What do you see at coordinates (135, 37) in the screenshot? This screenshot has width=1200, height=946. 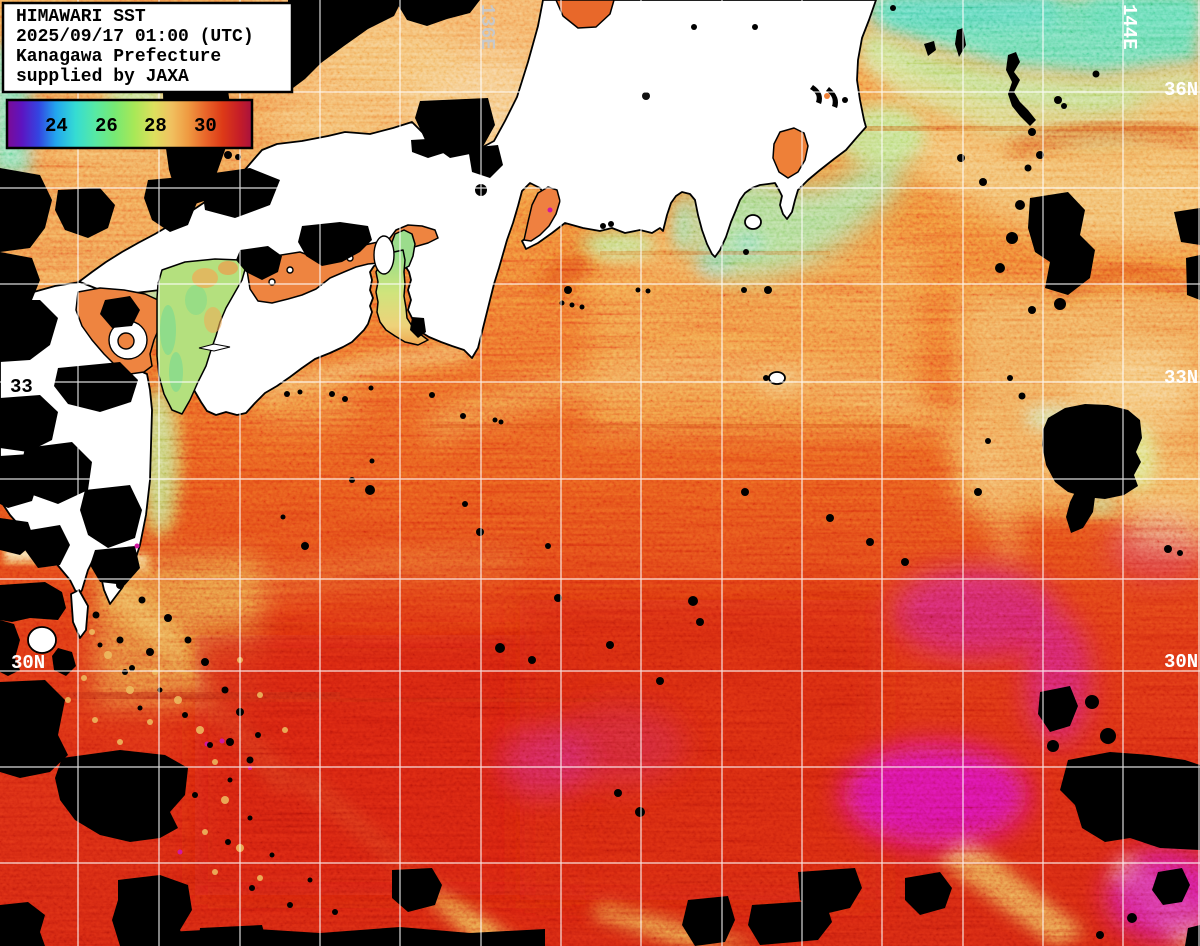 I see `svg-text: 2025/09/17 01:00 (UTC)` at bounding box center [135, 37].